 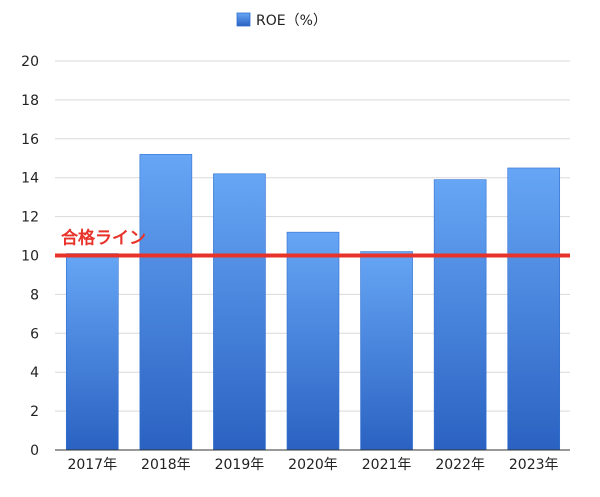 What do you see at coordinates (534, 465) in the screenshot?
I see `x-tick-label: 2023年` at bounding box center [534, 465].